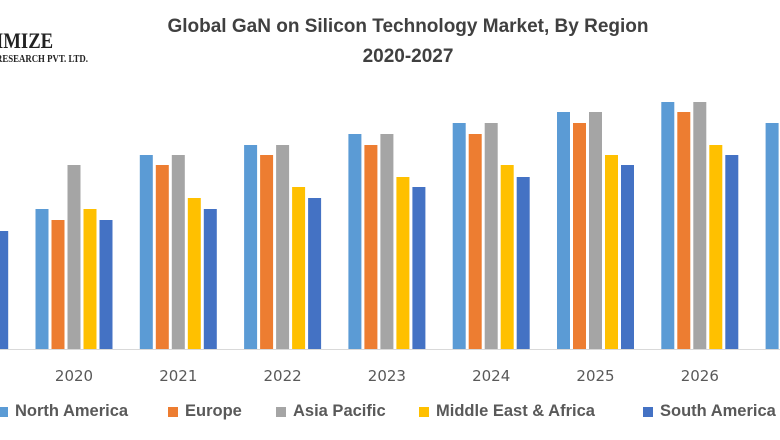 This screenshot has height=440, width=780. I want to click on bar-north-america-2026, so click(668, 225).